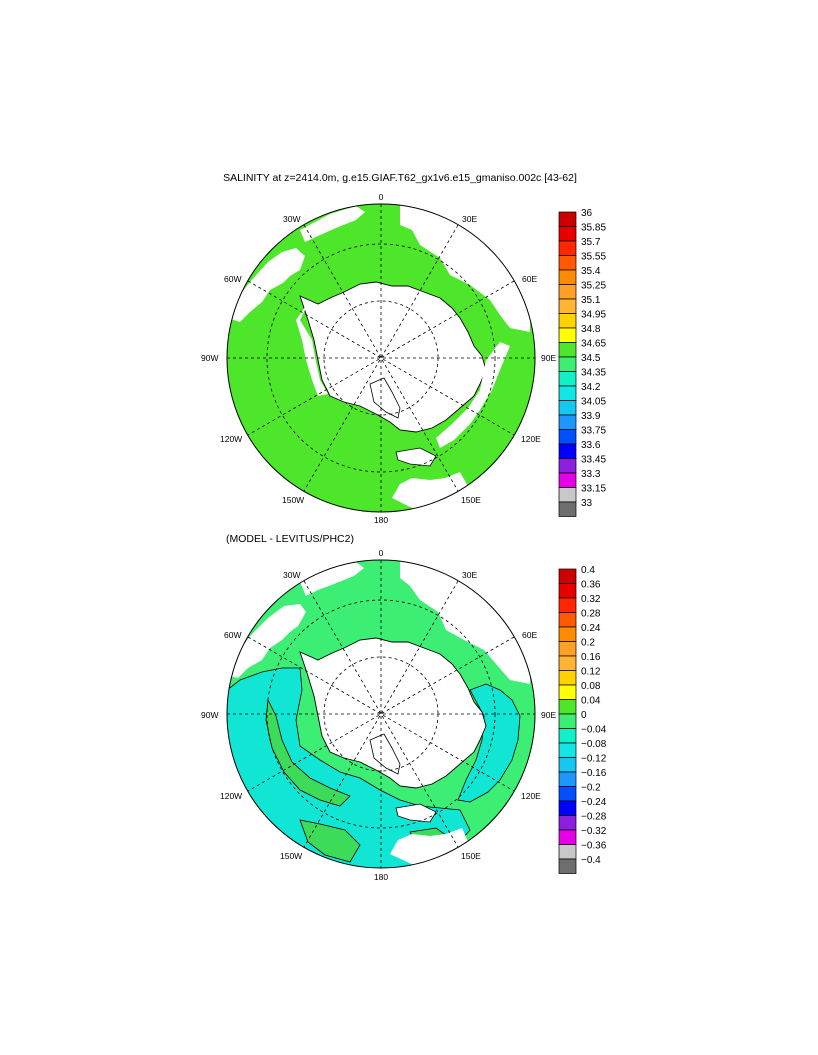 Image resolution: width=818 pixels, height=1055 pixels. What do you see at coordinates (593, 286) in the screenshot?
I see `colorbar-salinity-label-5: 35.25` at bounding box center [593, 286].